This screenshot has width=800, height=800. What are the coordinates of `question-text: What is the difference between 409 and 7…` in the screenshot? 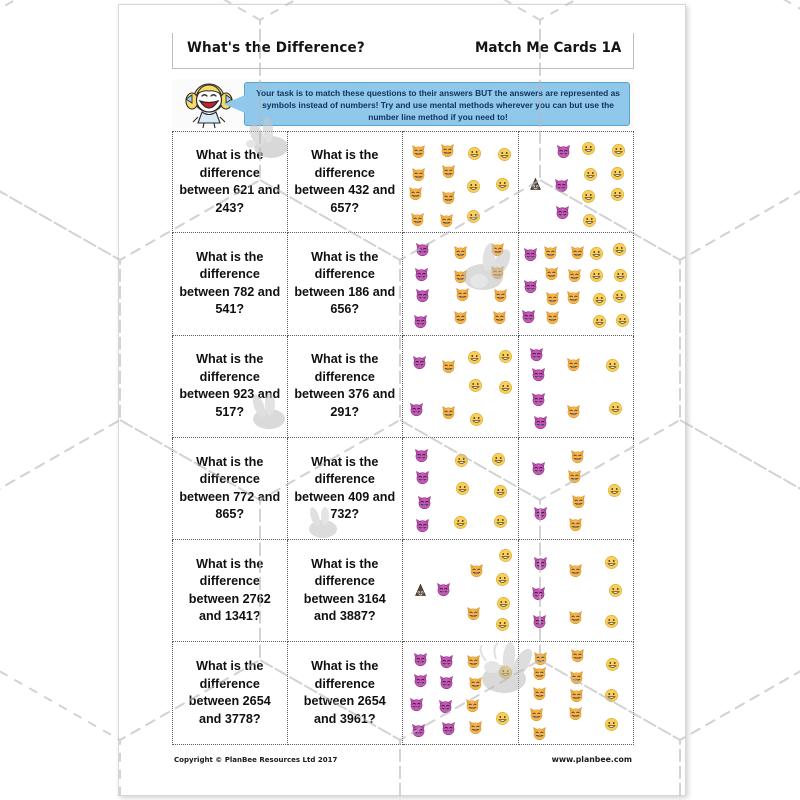 It's located at (345, 488).